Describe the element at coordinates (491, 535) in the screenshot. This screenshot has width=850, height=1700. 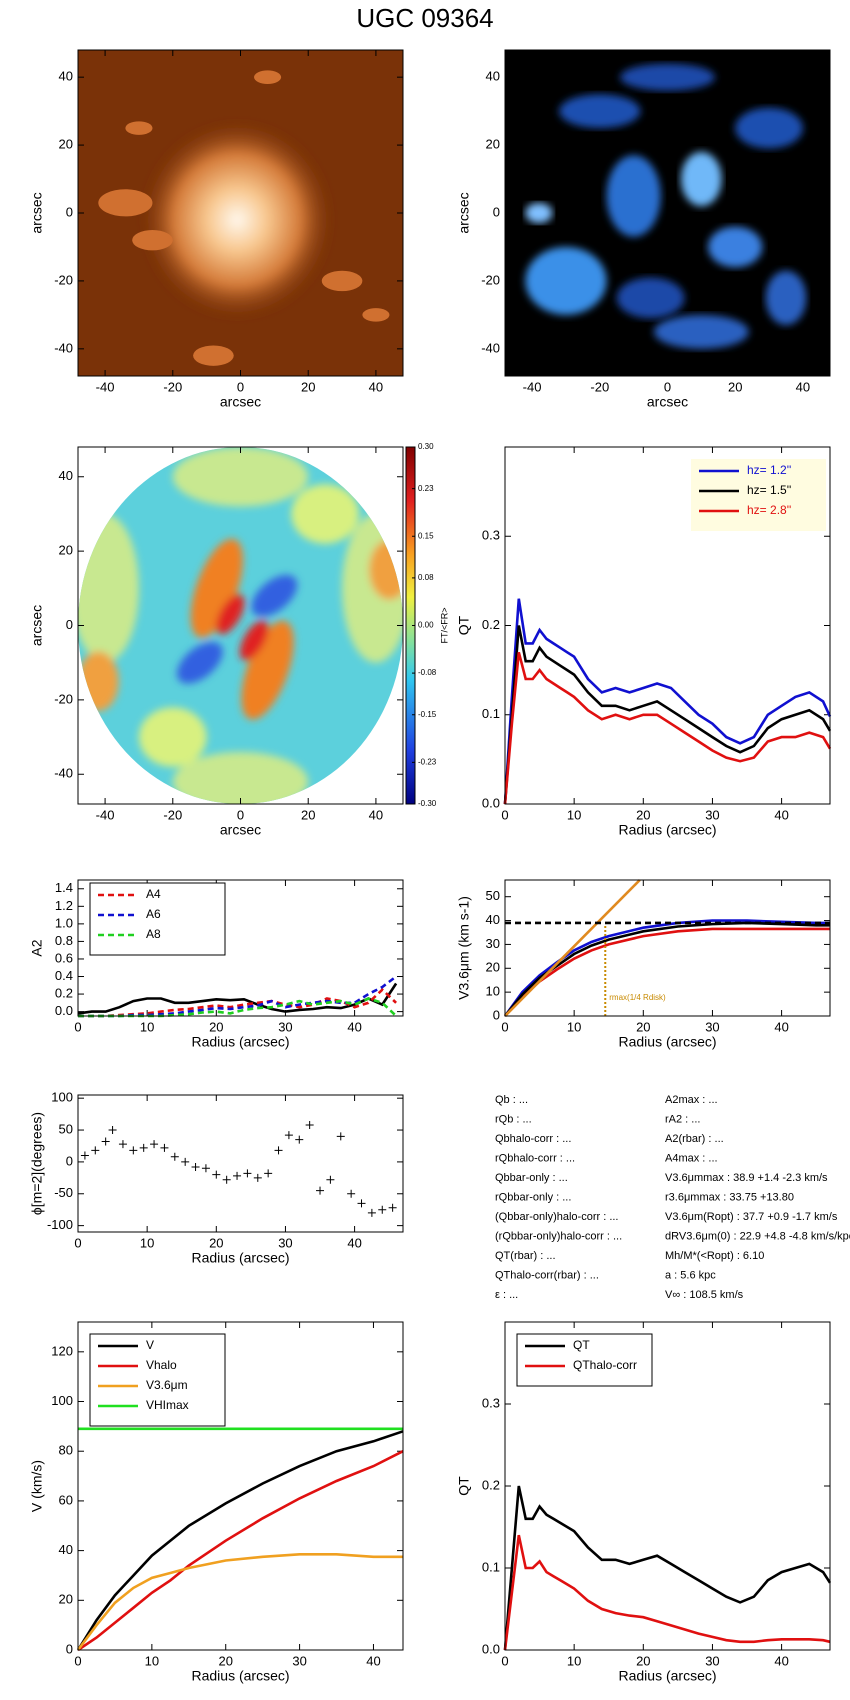
I see `y-tick-label: 0.3` at that location.